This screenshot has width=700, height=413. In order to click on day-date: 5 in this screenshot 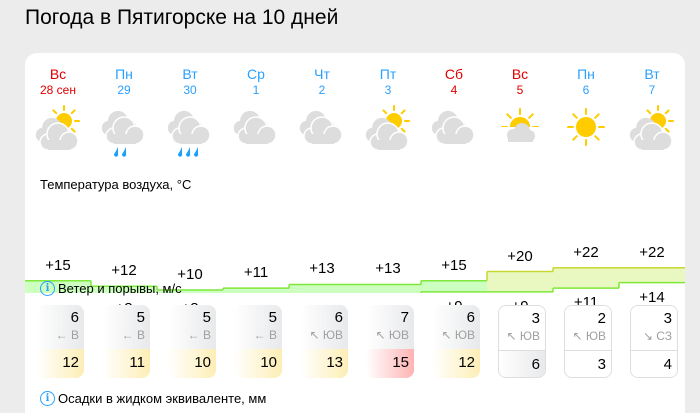, I will do `click(520, 90)`.